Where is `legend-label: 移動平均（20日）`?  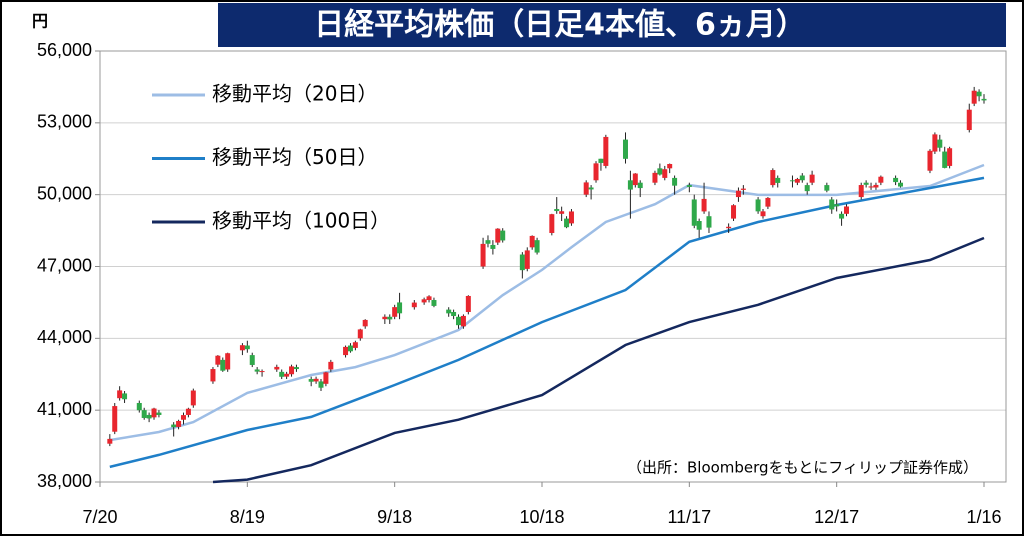
legend-label: 移動平均（20日） is located at coordinates (294, 94).